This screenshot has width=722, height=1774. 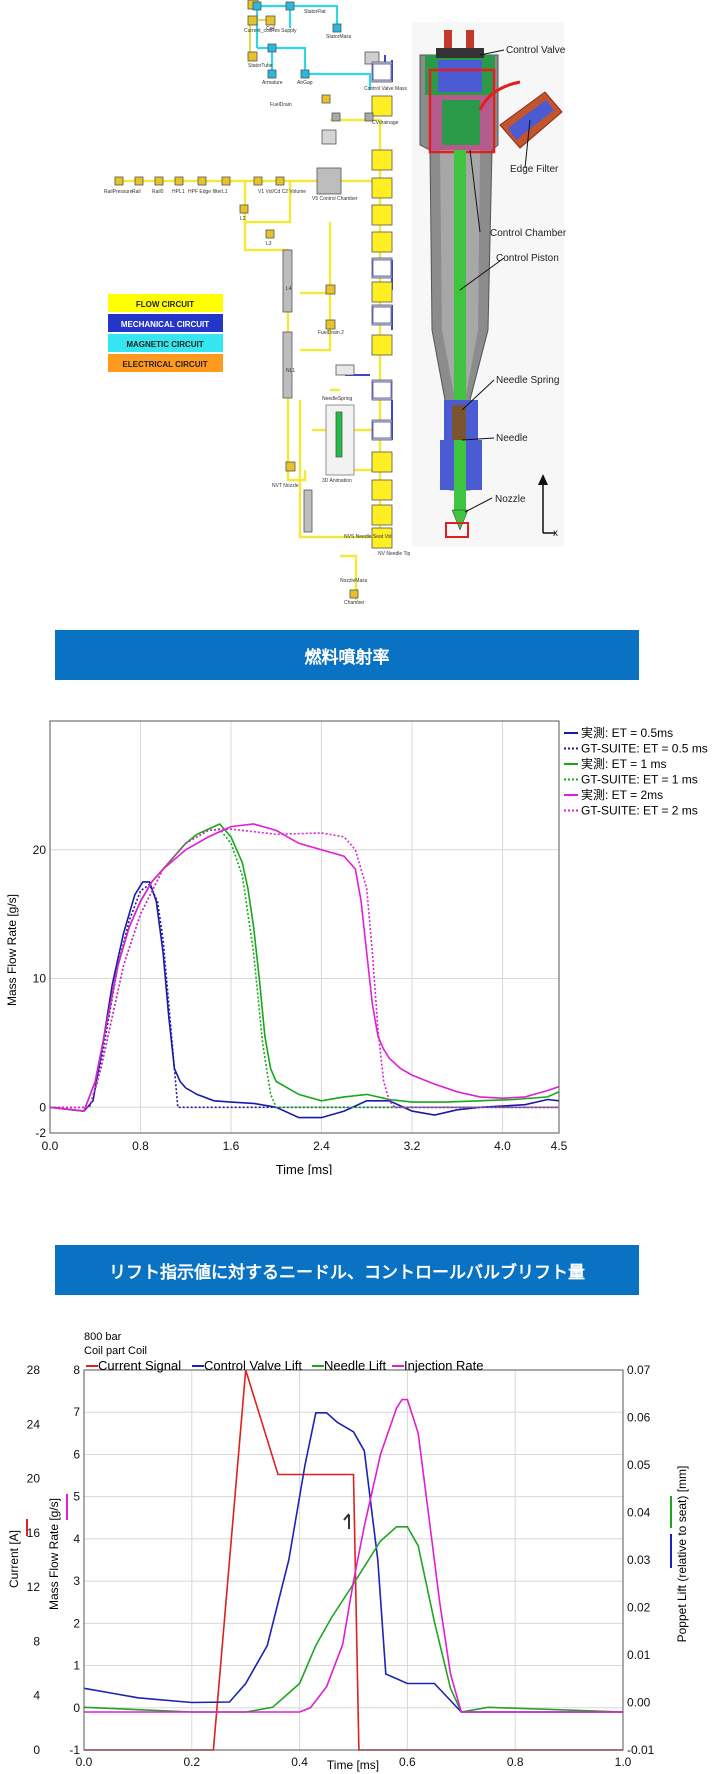 What do you see at coordinates (40, 850) in the screenshot?
I see `chart1-ytick-label: 20` at bounding box center [40, 850].